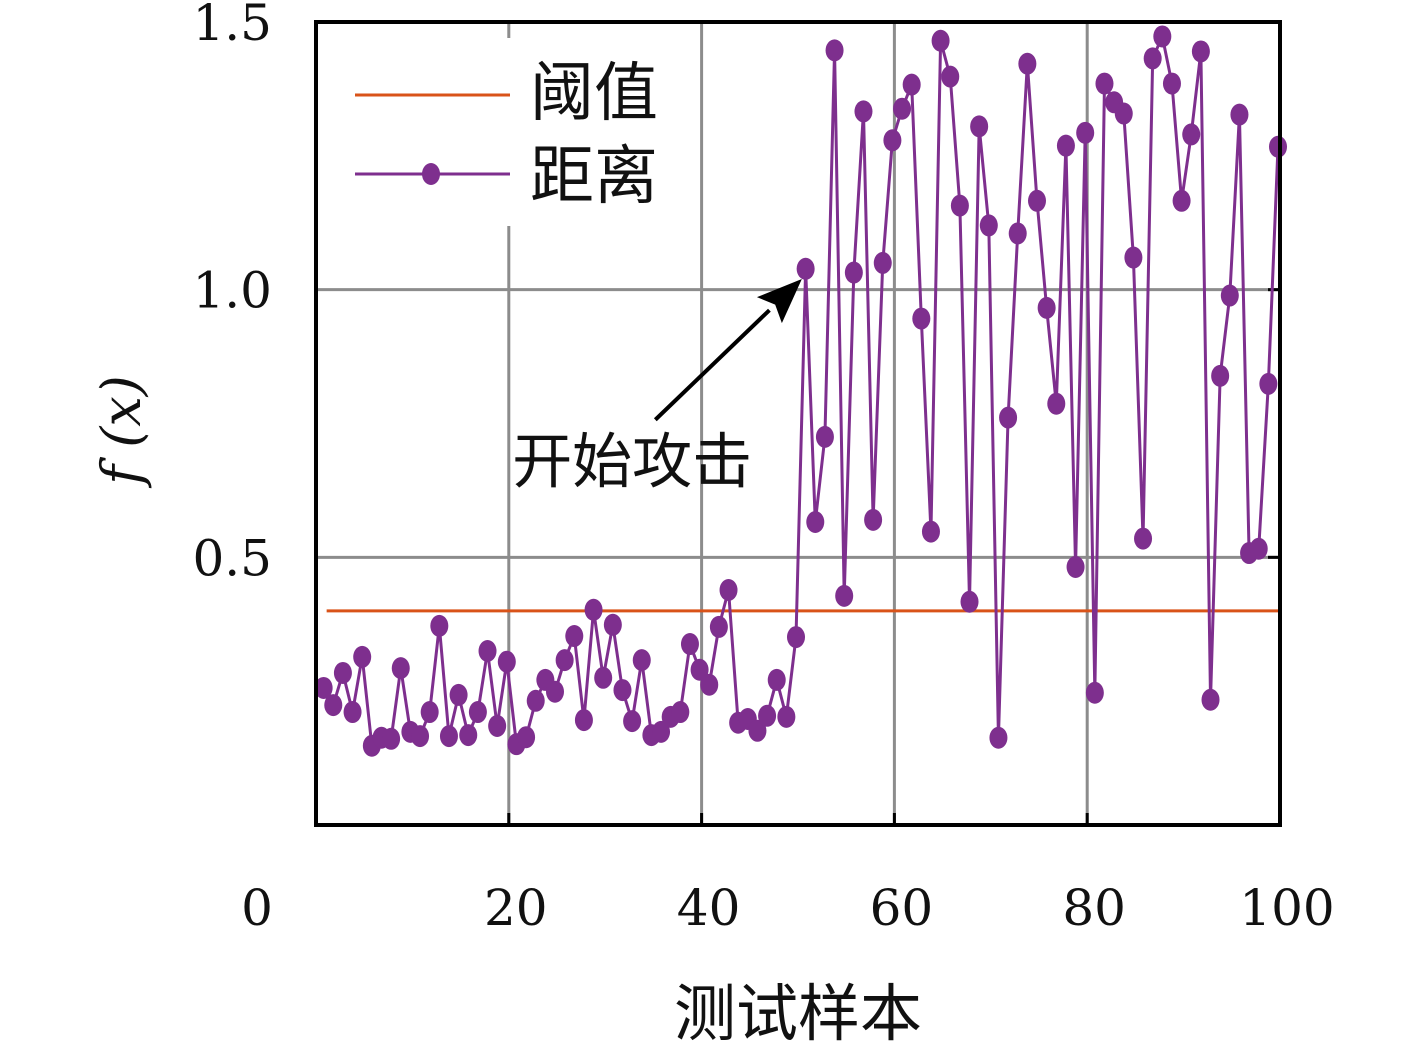 The width and height of the screenshot is (1417, 1056). I want to click on annotation-arrow, so click(712, 365).